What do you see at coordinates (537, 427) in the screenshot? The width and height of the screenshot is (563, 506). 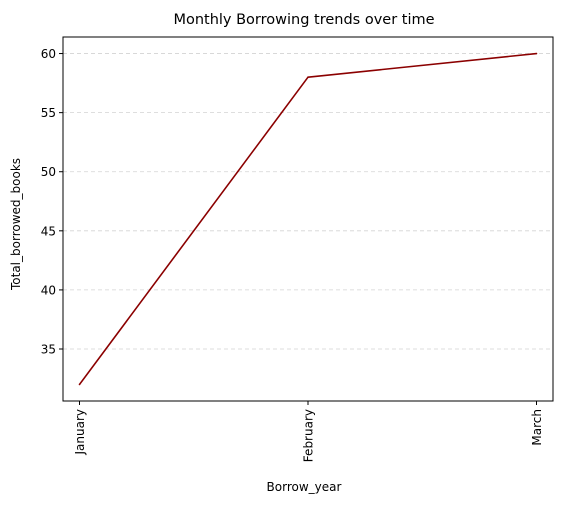 I see `x-tick-label: March` at bounding box center [537, 427].